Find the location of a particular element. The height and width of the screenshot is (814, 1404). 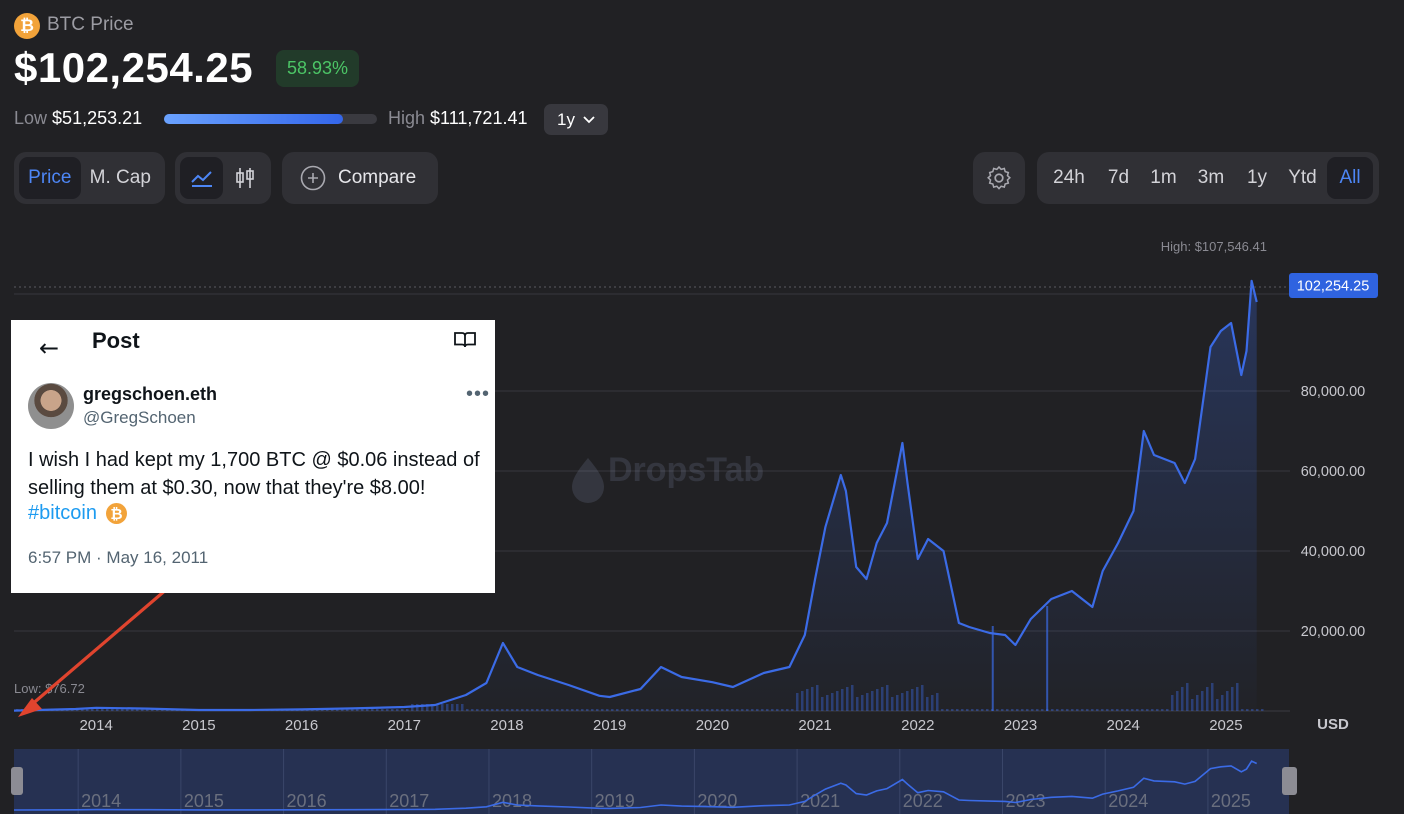

y-tick-label: 40,000.00 is located at coordinates (1333, 552).